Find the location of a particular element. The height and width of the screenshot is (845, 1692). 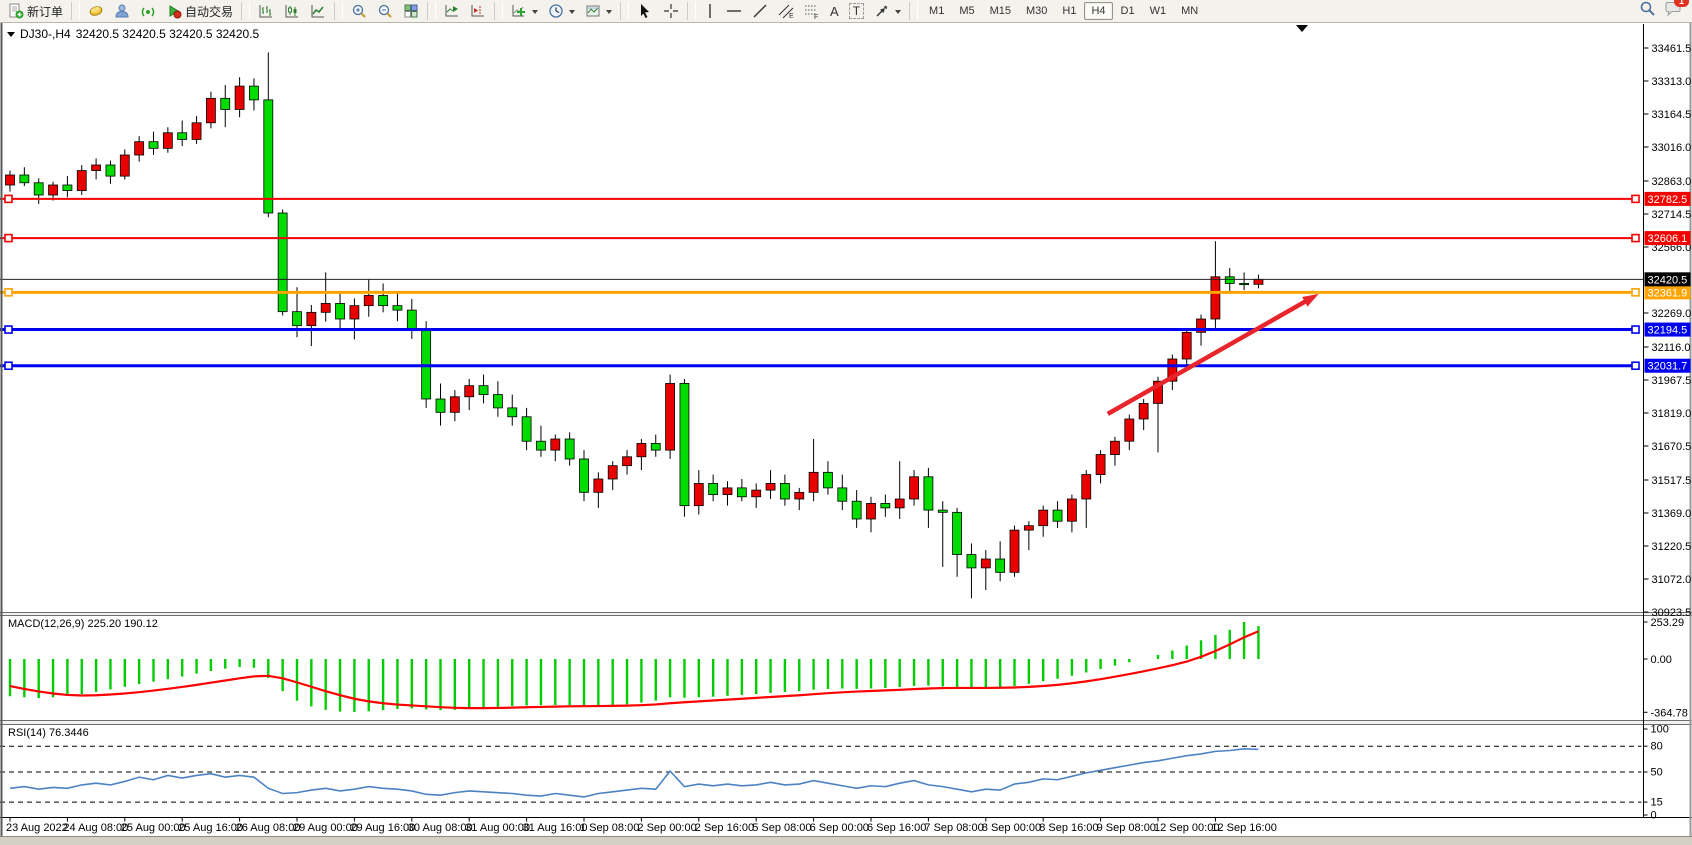

timeframe-button-H1: H1 is located at coordinates (1069, 11).